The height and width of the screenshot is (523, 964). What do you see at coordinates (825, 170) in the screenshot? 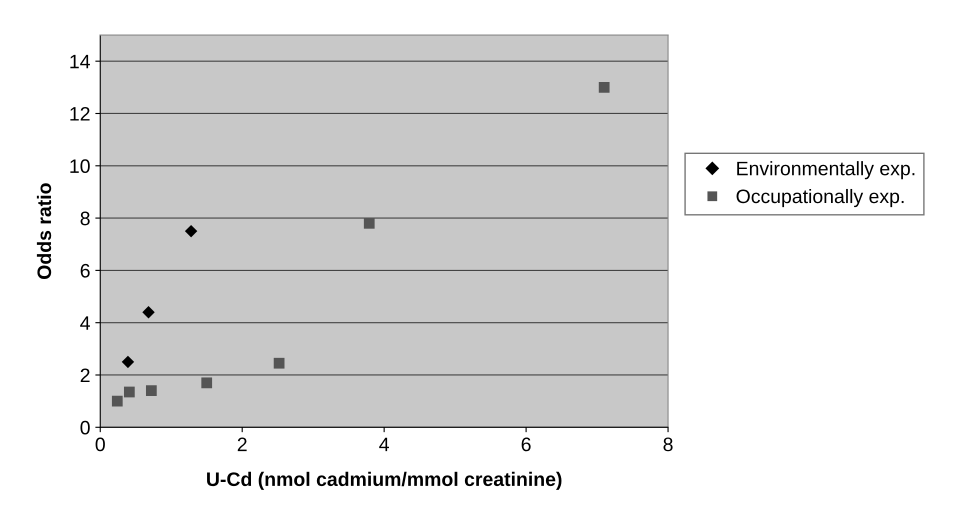
I see `legend-label: Environmentally exp.` at bounding box center [825, 170].